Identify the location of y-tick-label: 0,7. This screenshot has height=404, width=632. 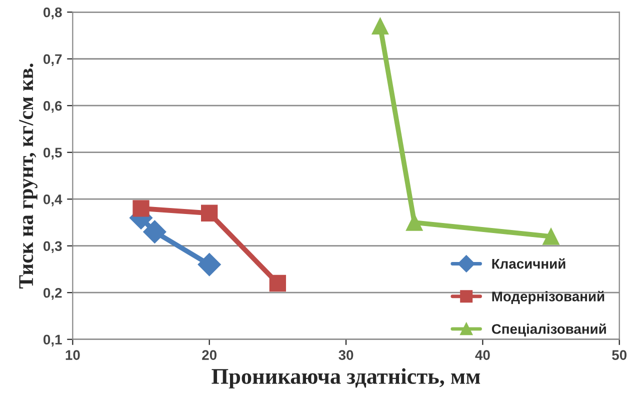
(53, 60).